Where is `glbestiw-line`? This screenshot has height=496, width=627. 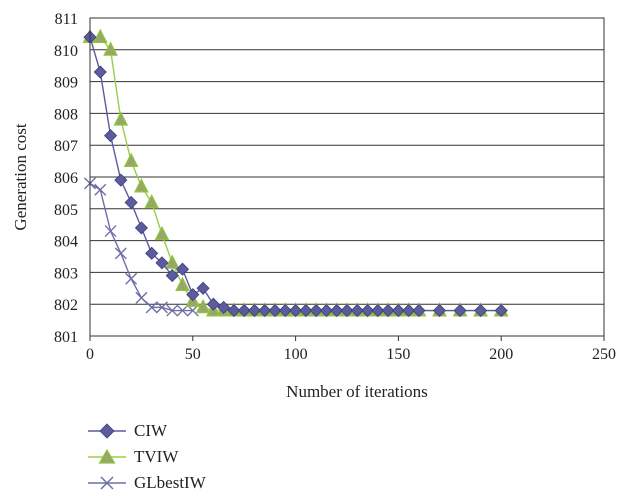
glbestiw-line is located at coordinates (141, 247).